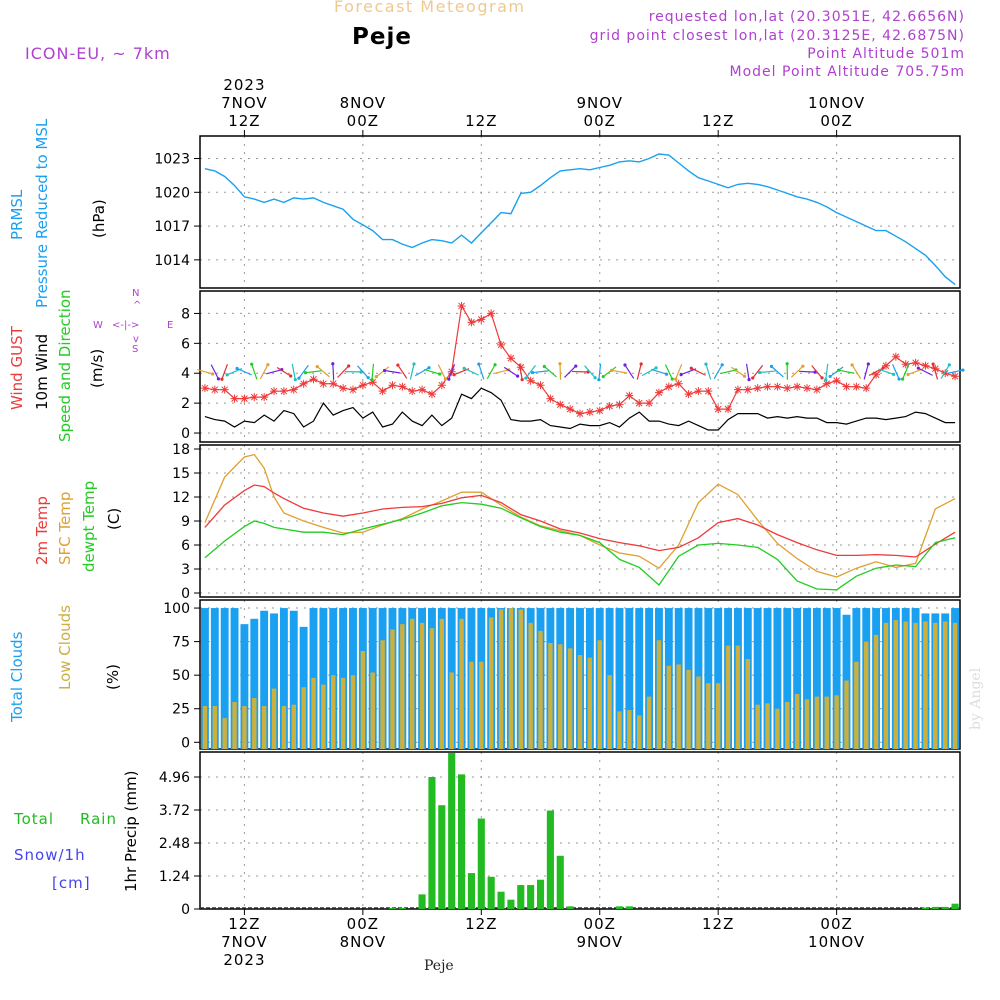 This screenshot has height=1000, width=1000. Describe the element at coordinates (50, 855) in the screenshot. I see `label-snow: Snow/1h` at that location.